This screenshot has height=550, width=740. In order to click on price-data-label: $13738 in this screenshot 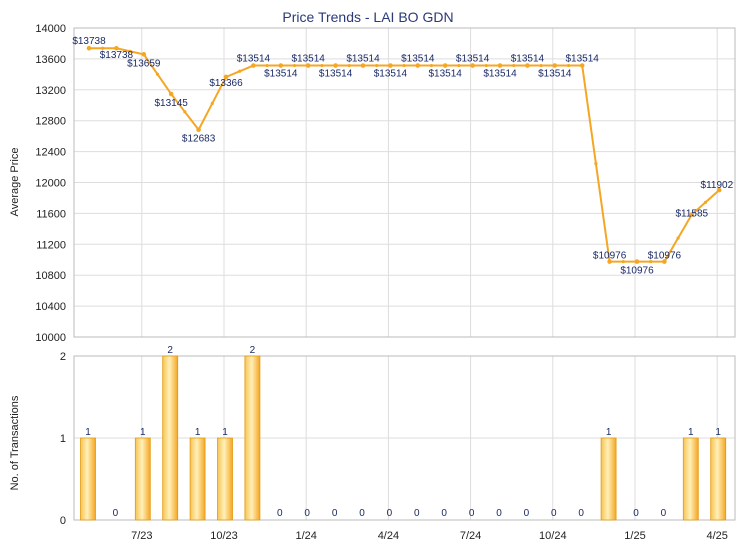, I will do `click(89, 41)`.